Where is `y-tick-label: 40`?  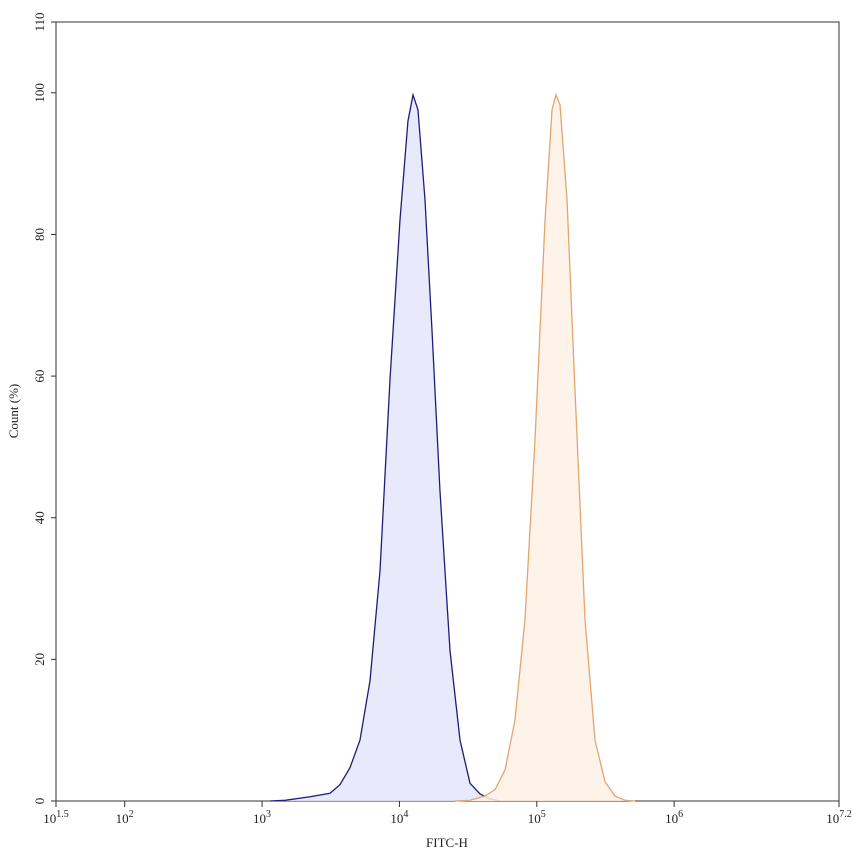
y-tick-label: 40 is located at coordinates (39, 517).